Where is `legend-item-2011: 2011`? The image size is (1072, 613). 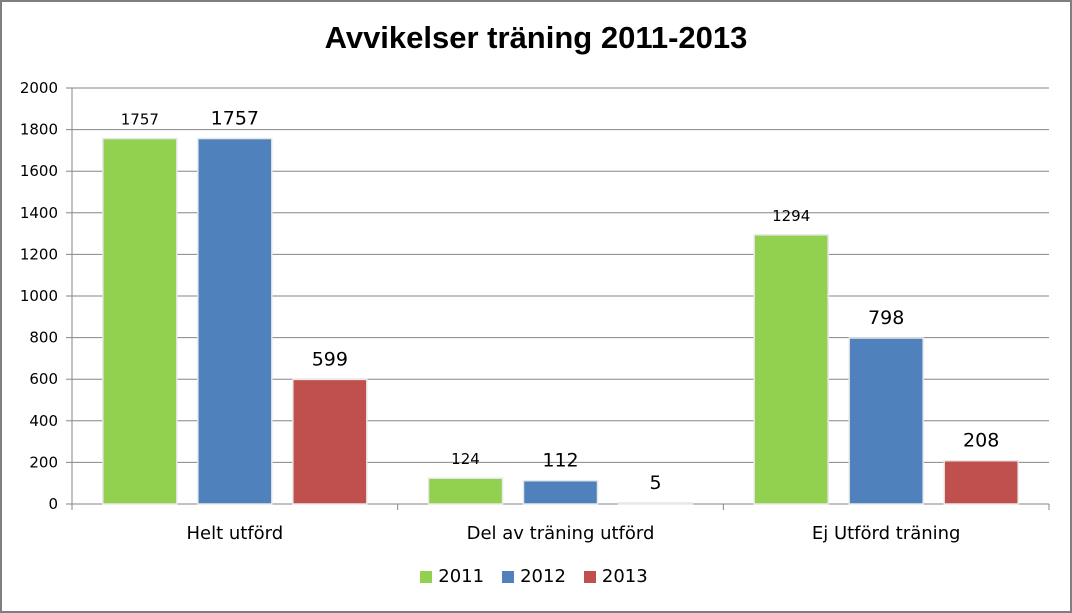 legend-item-2011: 2011 is located at coordinates (452, 576).